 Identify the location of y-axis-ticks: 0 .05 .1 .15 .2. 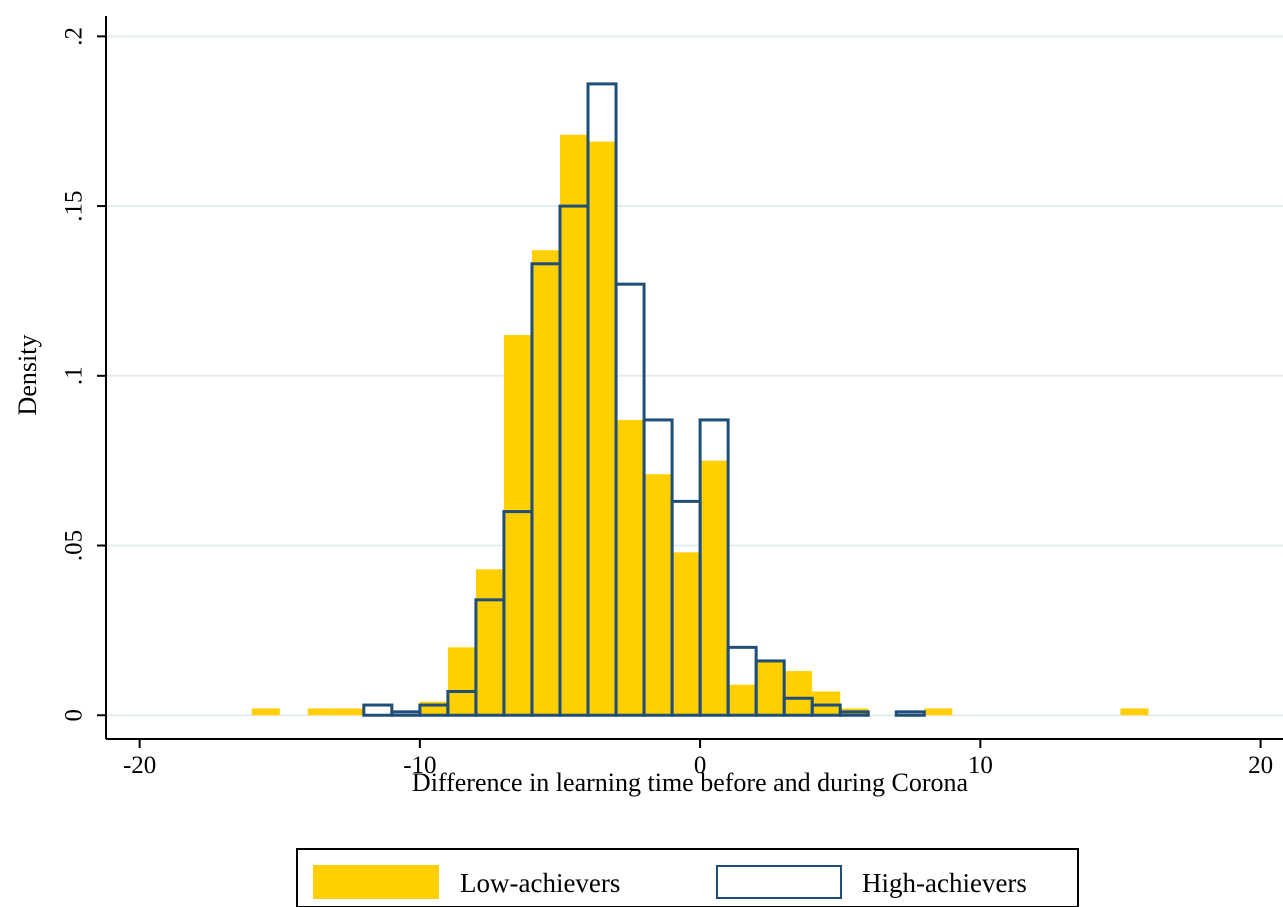
(84, 374).